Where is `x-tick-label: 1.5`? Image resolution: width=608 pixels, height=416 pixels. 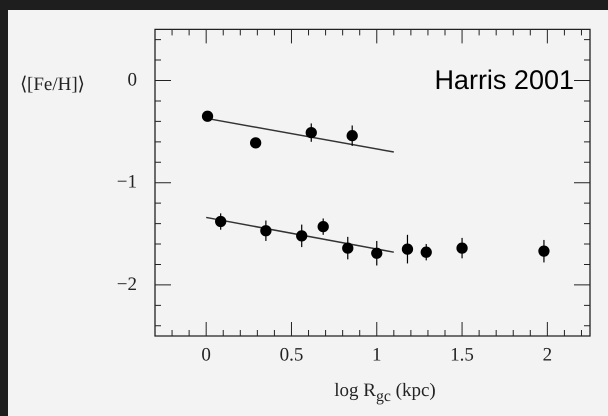
x-tick-label: 1.5 is located at coordinates (462, 355).